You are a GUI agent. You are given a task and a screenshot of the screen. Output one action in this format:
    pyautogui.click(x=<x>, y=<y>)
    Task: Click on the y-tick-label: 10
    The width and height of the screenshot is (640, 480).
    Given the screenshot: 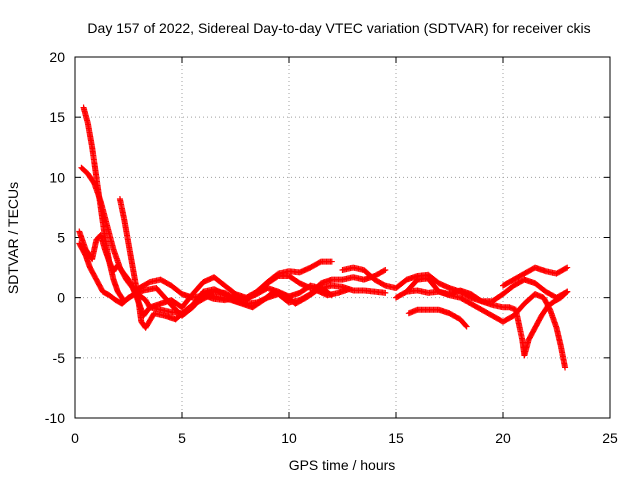 What is the action you would take?
    pyautogui.click(x=57, y=177)
    